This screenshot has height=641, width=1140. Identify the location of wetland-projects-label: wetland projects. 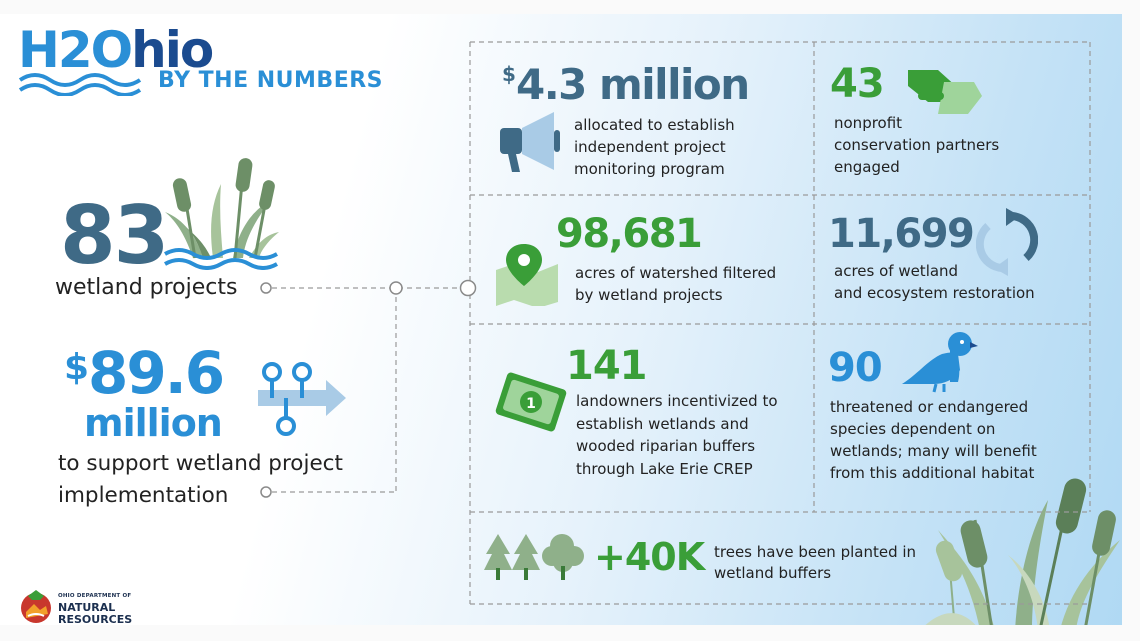
(146, 287).